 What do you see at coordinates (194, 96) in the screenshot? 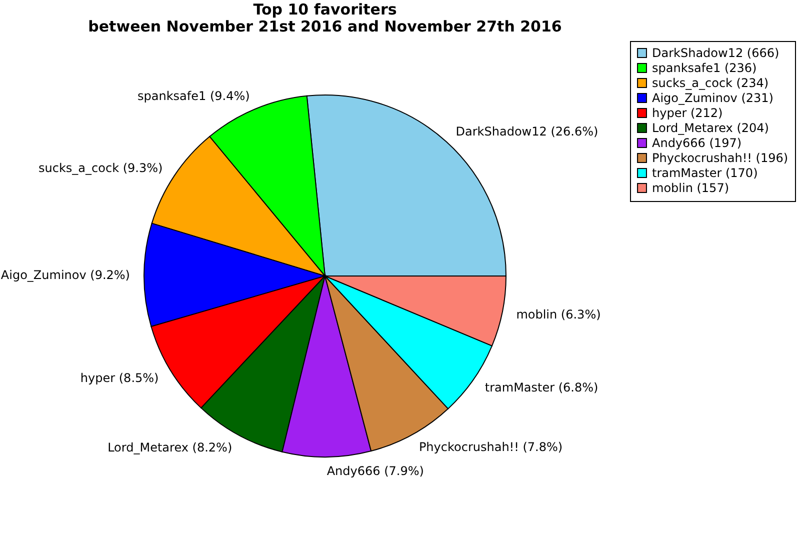
I see `text: spanksafe1 (9.4%)` at bounding box center [194, 96].